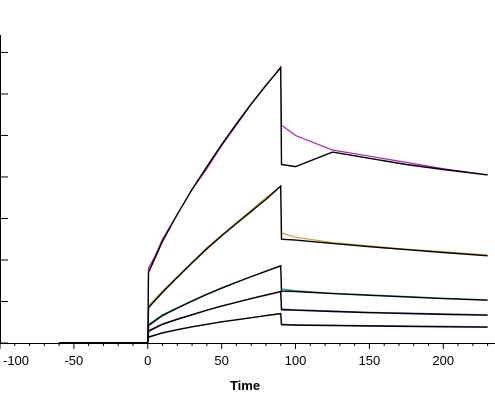 The image size is (495, 400). What do you see at coordinates (443, 360) in the screenshot?
I see `x-tick-label: 200` at bounding box center [443, 360].